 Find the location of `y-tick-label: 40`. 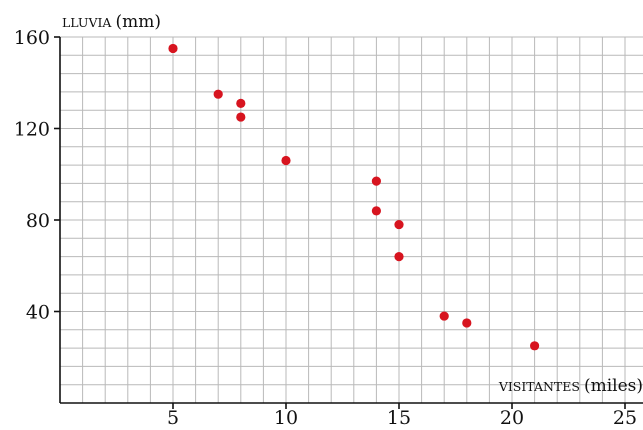

y-tick-label: 40 is located at coordinates (38, 313).